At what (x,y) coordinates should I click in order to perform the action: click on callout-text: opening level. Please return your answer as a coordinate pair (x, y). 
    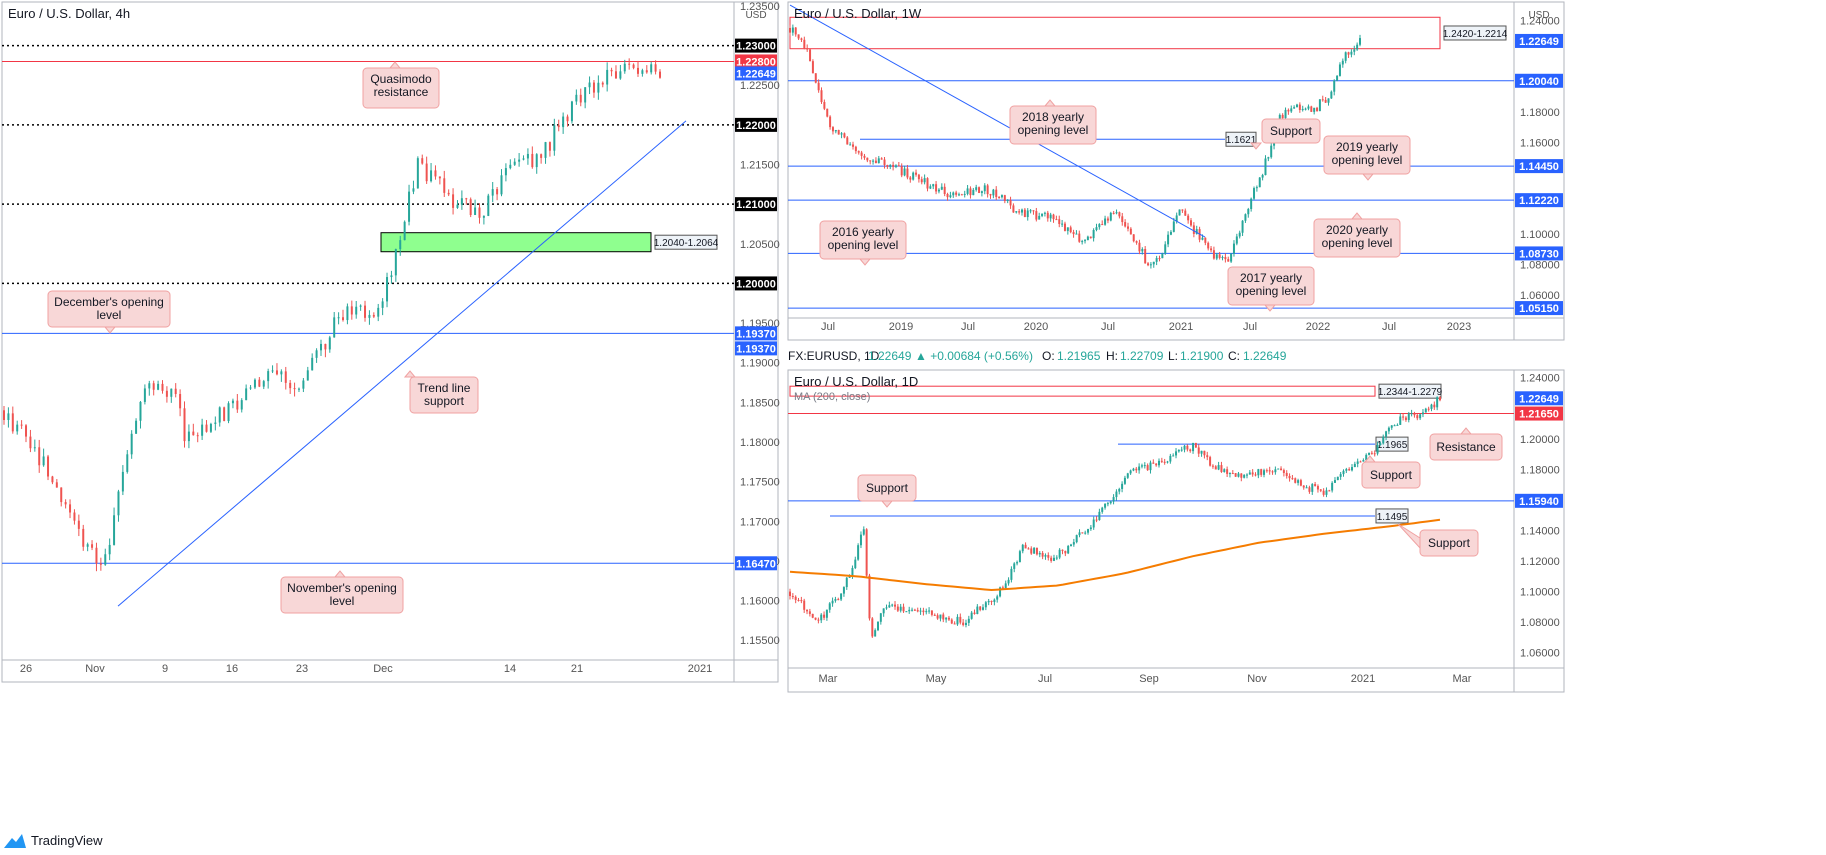
    Looking at the image, I should click on (863, 245).